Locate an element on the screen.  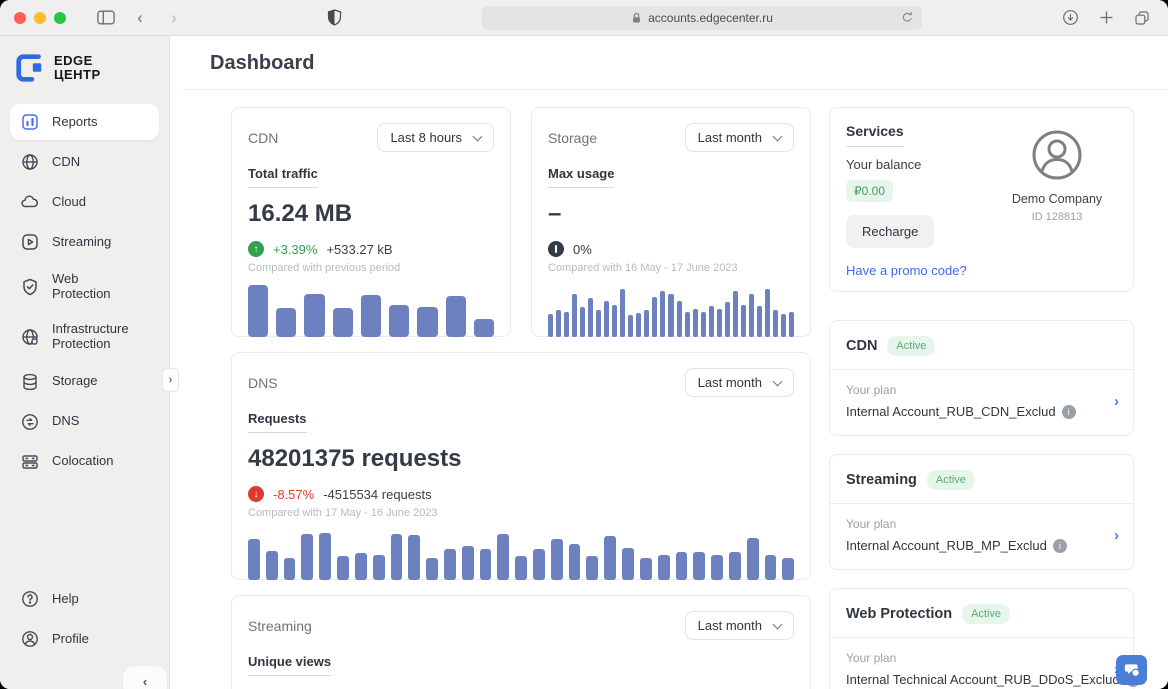
promo-code-link: Have a promo code? is located at coordinates (906, 270).